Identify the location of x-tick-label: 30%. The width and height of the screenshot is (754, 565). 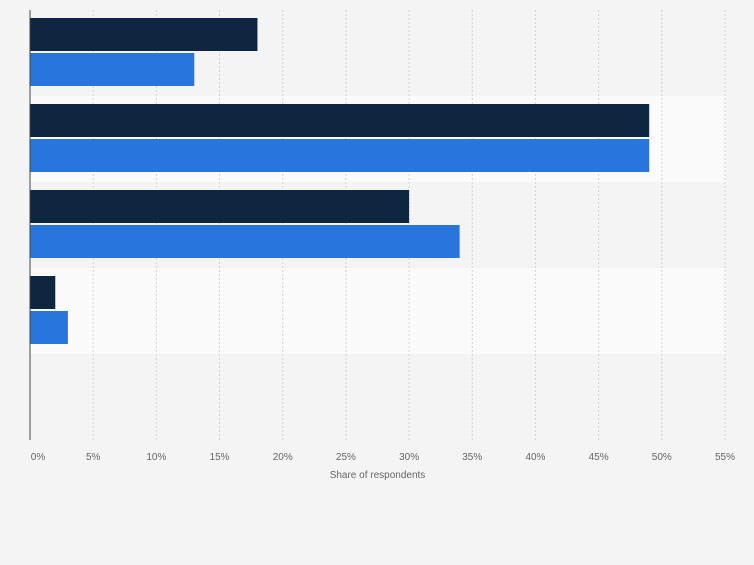
(409, 457).